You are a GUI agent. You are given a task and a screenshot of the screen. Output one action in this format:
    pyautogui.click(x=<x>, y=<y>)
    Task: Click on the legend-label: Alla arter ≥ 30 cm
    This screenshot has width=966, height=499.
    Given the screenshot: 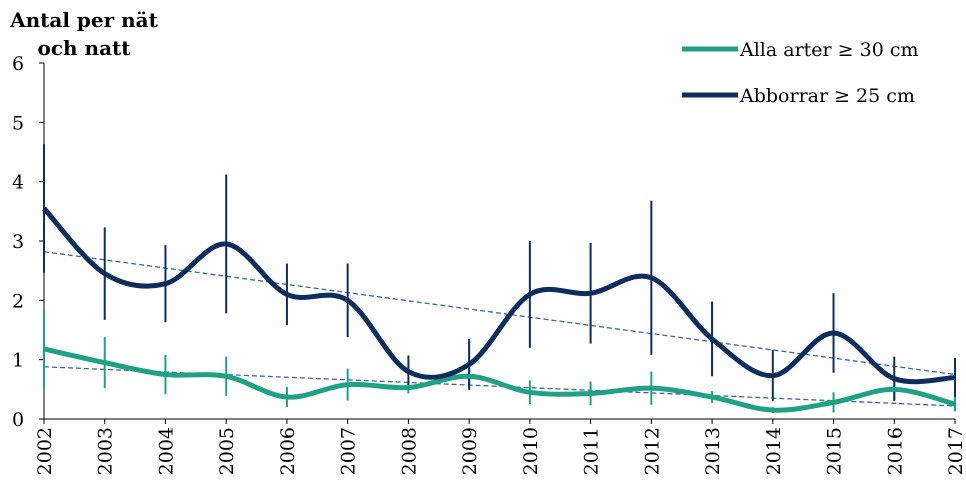 What is the action you would take?
    pyautogui.click(x=829, y=50)
    